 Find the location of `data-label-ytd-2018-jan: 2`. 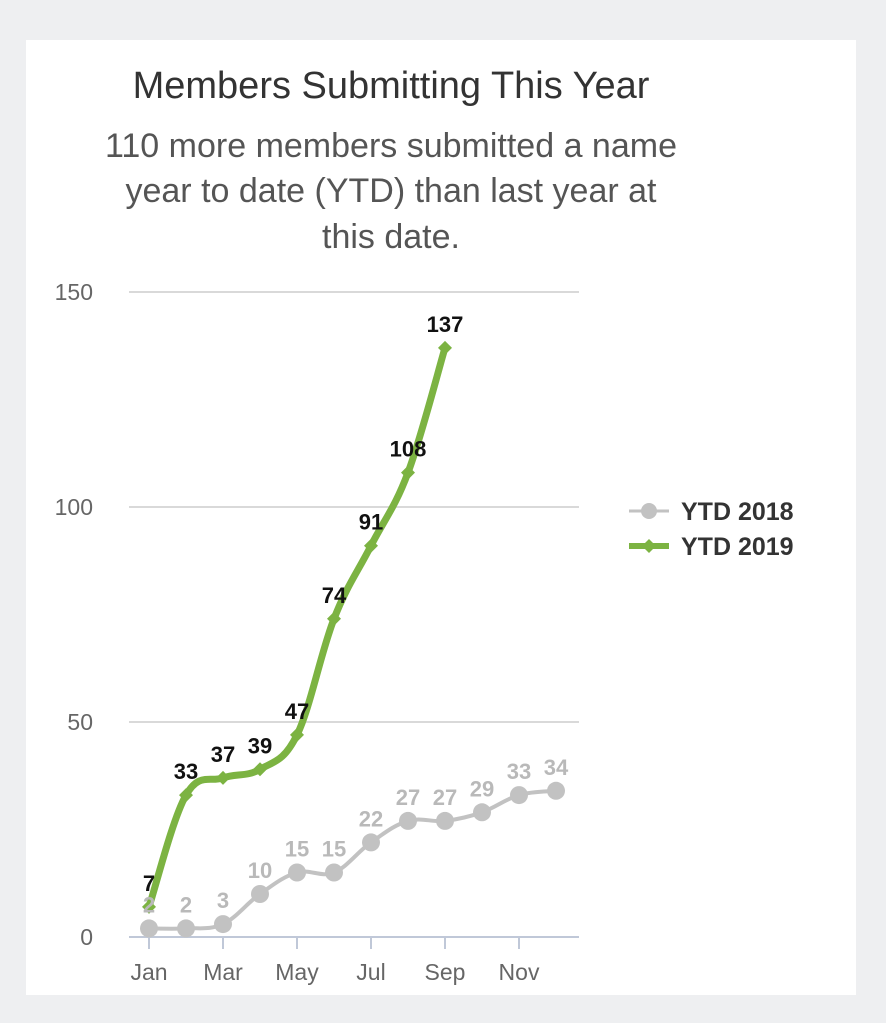

data-label-ytd-2018-jan: 2 is located at coordinates (149, 904).